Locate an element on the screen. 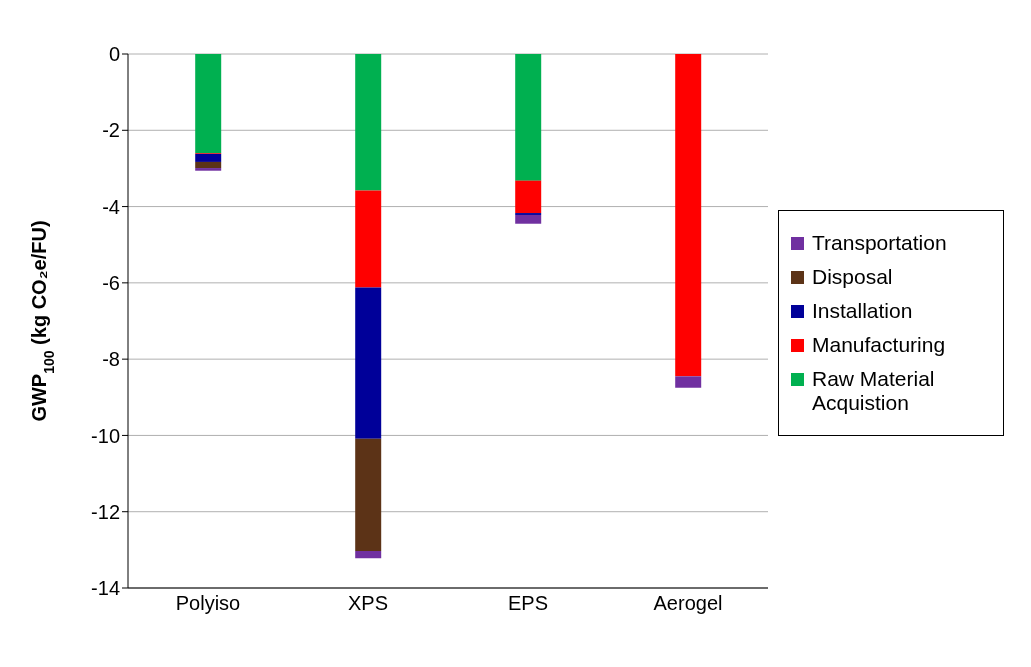 The image size is (1031, 667). legend-label: Manufacturing is located at coordinates (879, 345).